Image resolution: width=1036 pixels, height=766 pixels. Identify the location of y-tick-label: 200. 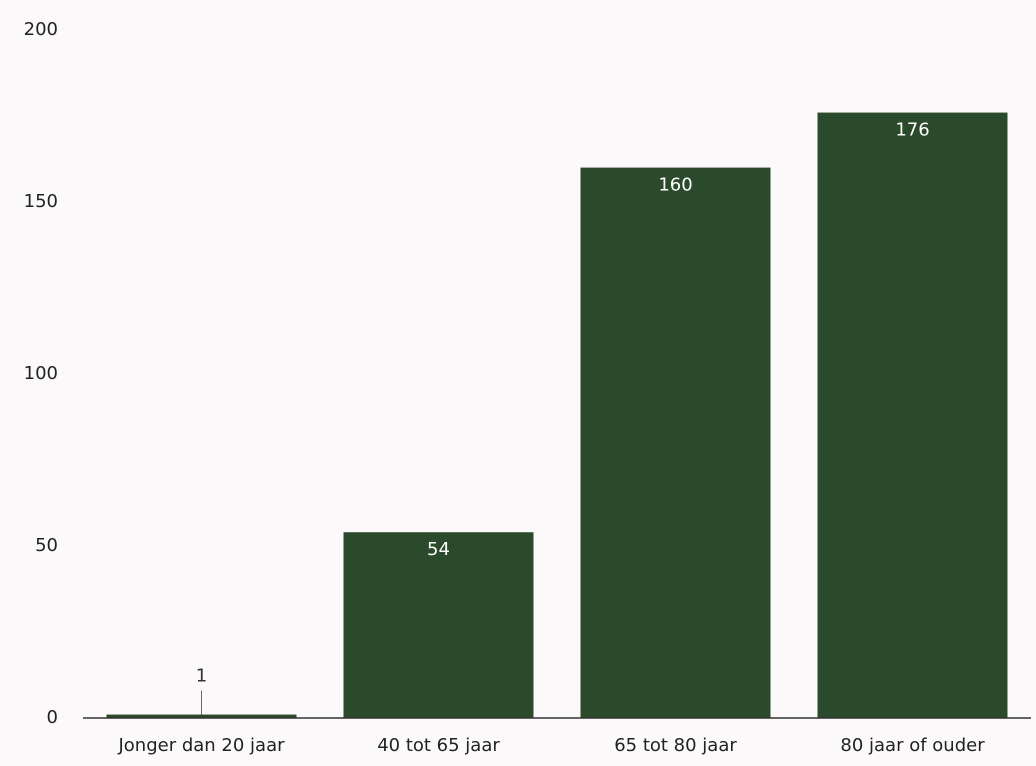
(41, 29).